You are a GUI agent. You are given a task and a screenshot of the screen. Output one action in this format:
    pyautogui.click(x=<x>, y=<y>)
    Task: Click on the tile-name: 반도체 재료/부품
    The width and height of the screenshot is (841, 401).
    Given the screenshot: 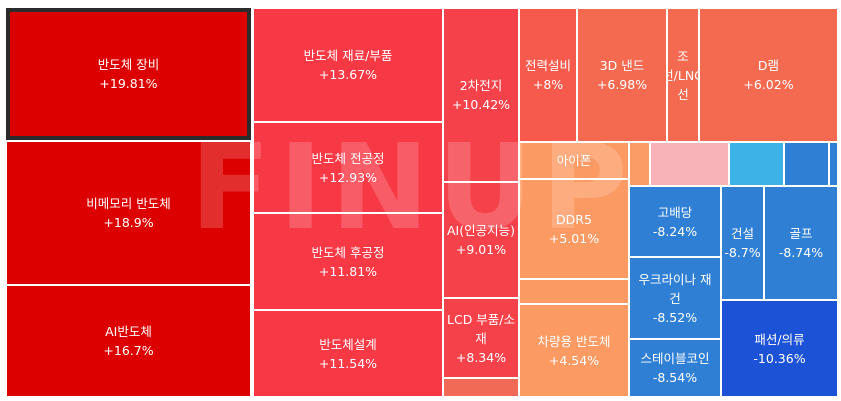 What is the action you would take?
    pyautogui.click(x=348, y=55)
    